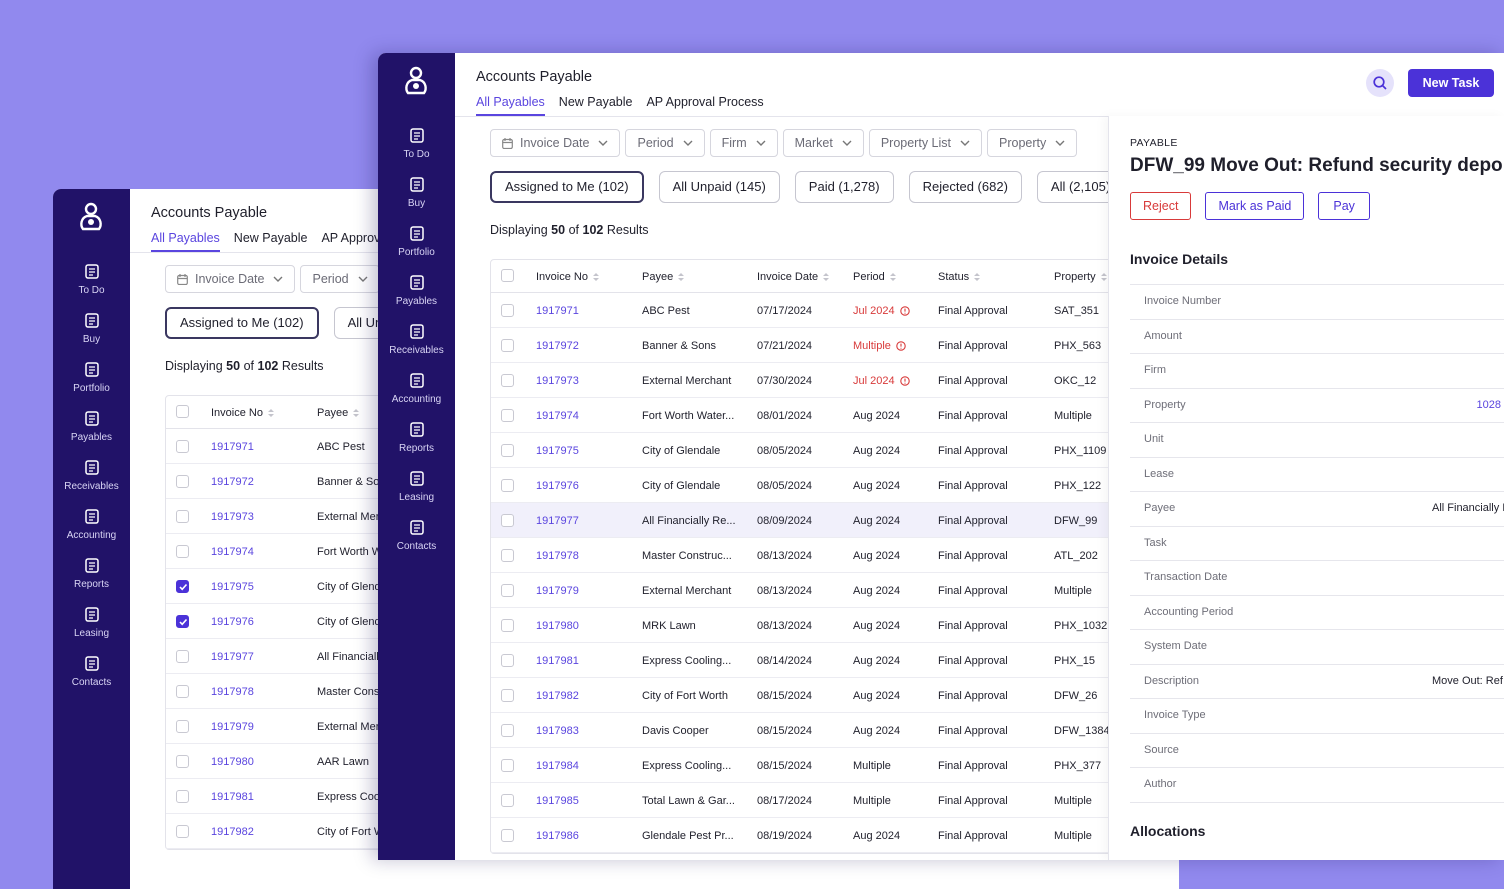 Image resolution: width=1504 pixels, height=889 pixels. Describe the element at coordinates (959, 276) in the screenshot. I see `column-header: Status` at that location.